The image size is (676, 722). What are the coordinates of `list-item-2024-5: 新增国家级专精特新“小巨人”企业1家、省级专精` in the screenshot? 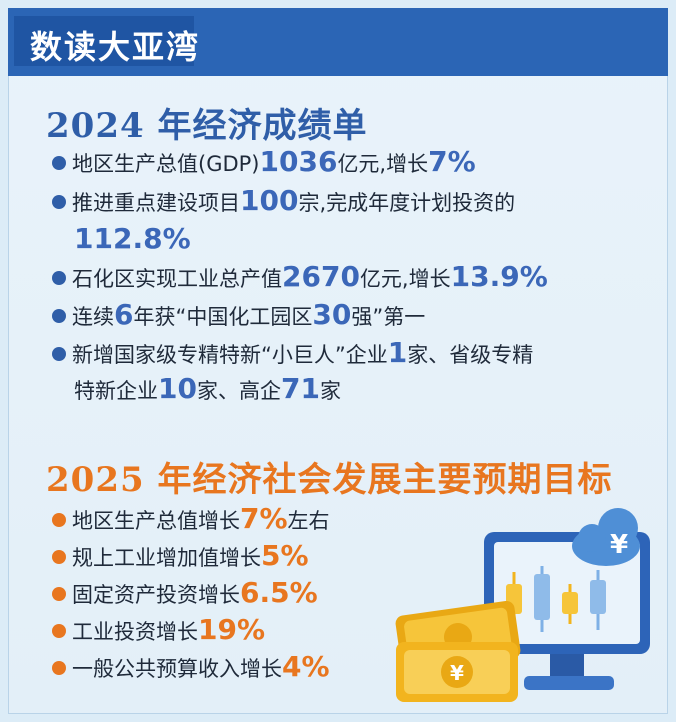 It's located at (292, 354).